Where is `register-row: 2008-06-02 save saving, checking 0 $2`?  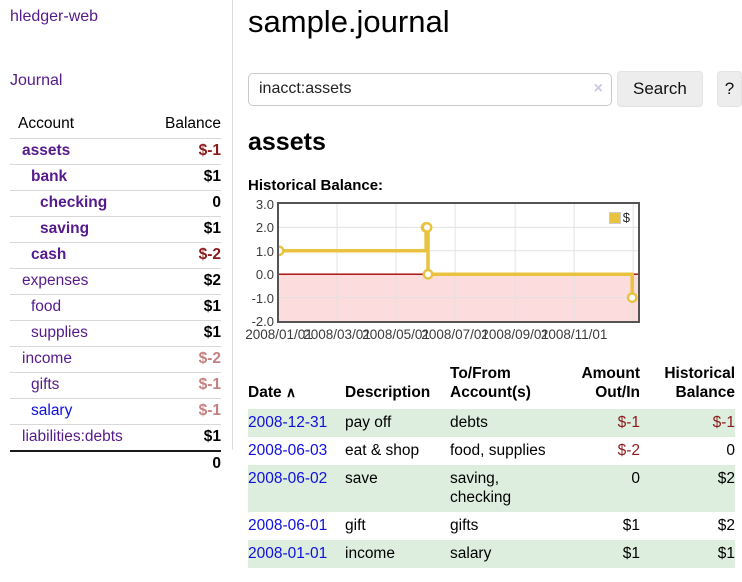
register-row: 2008-06-02 save saving, checking 0 $2 is located at coordinates (491, 488).